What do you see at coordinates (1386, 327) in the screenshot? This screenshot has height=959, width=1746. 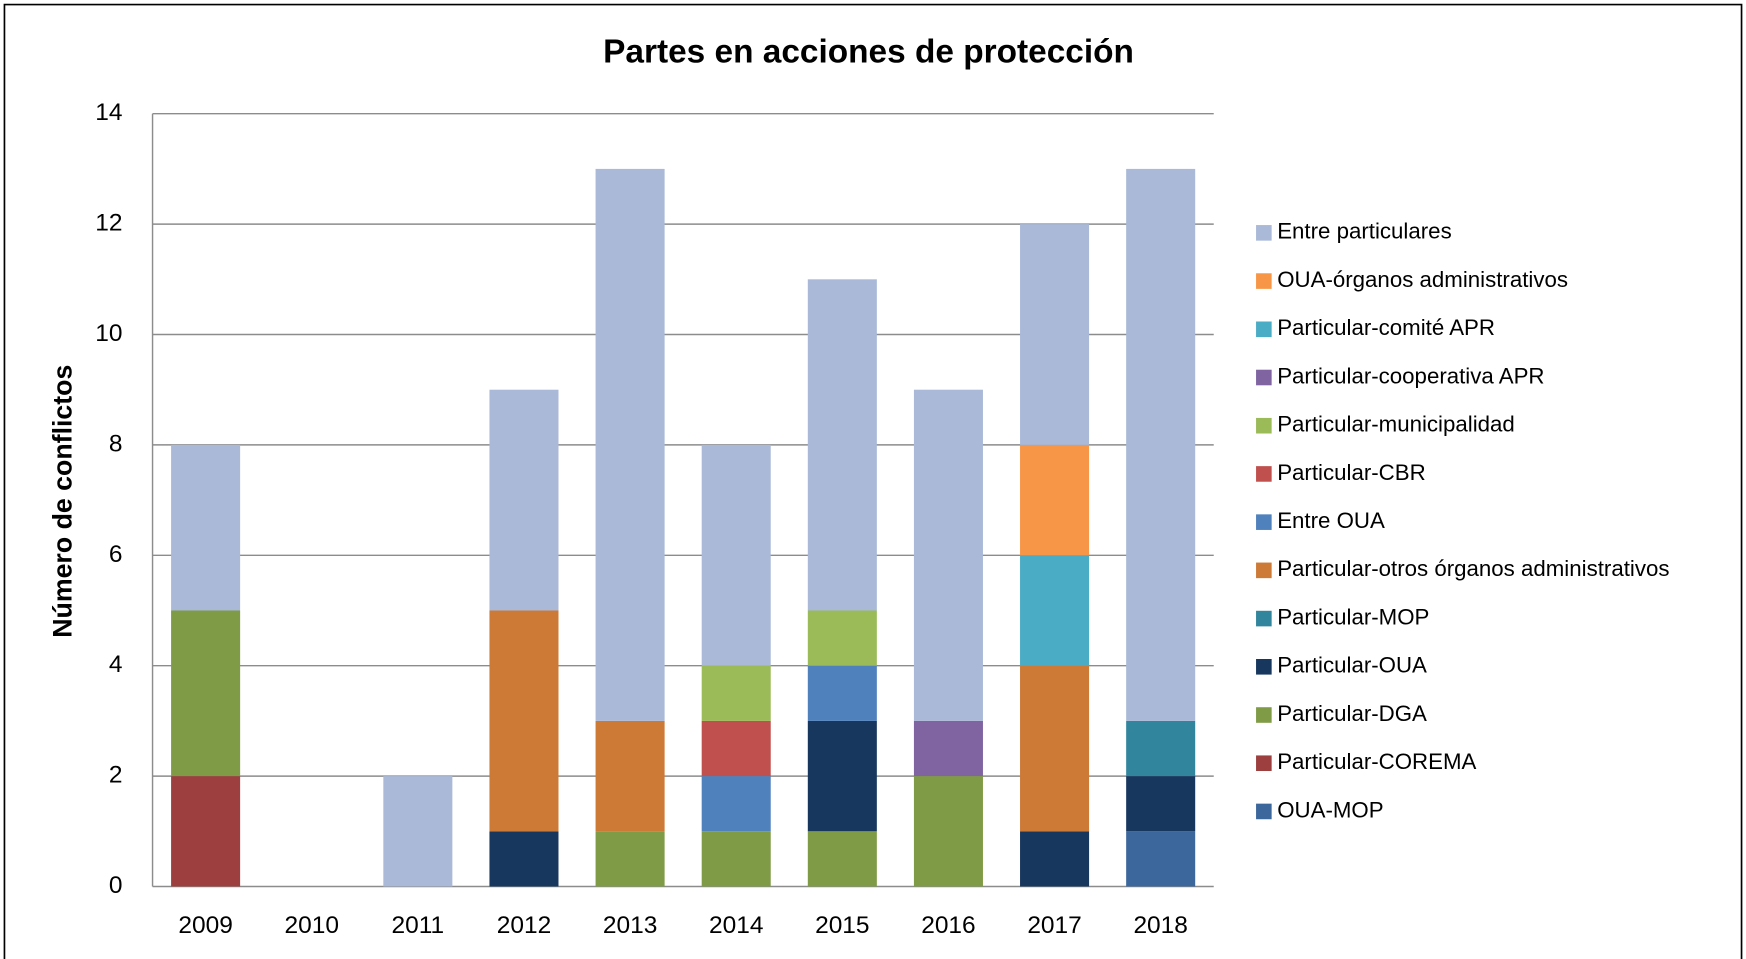 I see `legend-label: Particular-comité APR` at bounding box center [1386, 327].